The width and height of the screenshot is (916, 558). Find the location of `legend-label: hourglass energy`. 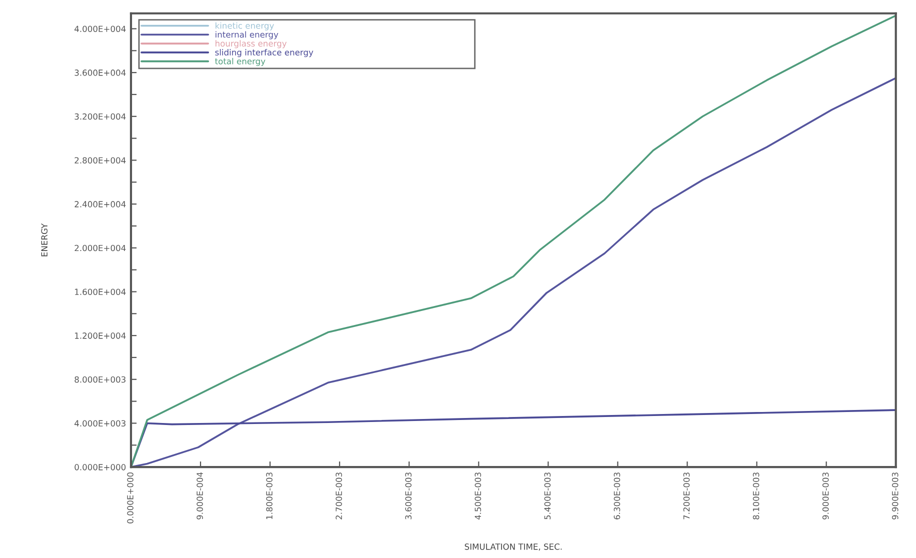

legend-label: hourglass energy is located at coordinates (251, 44).